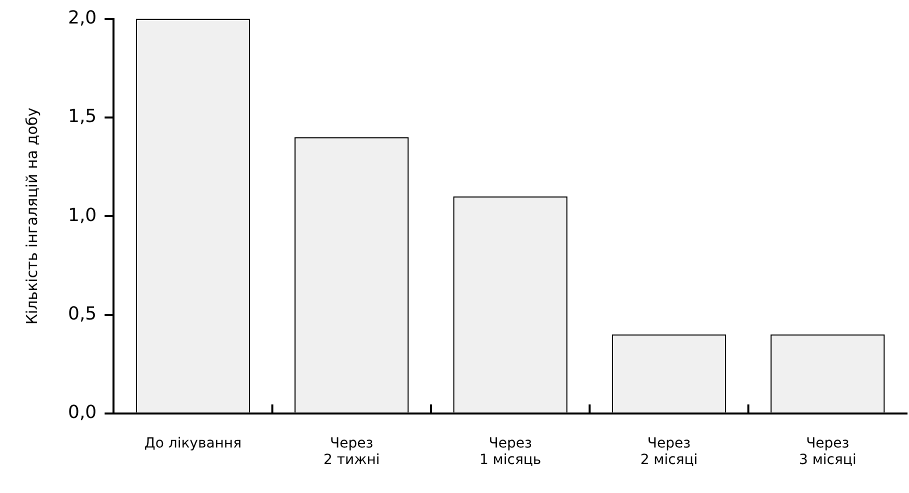 This screenshot has height=493, width=909. I want to click on x-tick-label: Через 2 тижні, so click(352, 451).